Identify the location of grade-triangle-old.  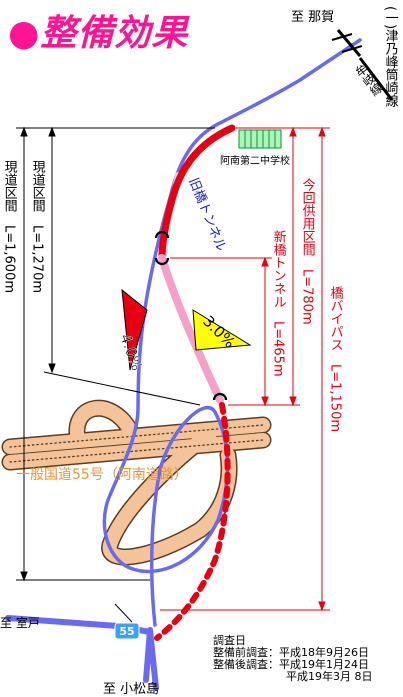
(134, 329).